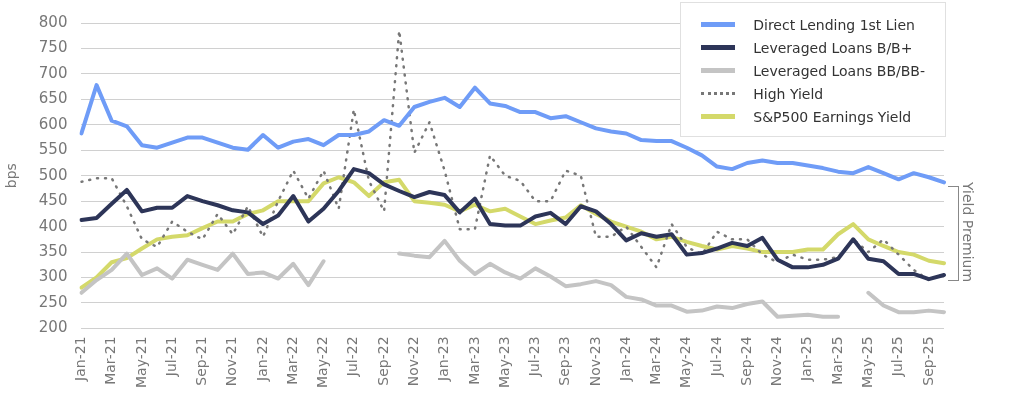 The width and height of the screenshot is (1024, 396). I want to click on x-tick-label: May-22, so click(322, 362).